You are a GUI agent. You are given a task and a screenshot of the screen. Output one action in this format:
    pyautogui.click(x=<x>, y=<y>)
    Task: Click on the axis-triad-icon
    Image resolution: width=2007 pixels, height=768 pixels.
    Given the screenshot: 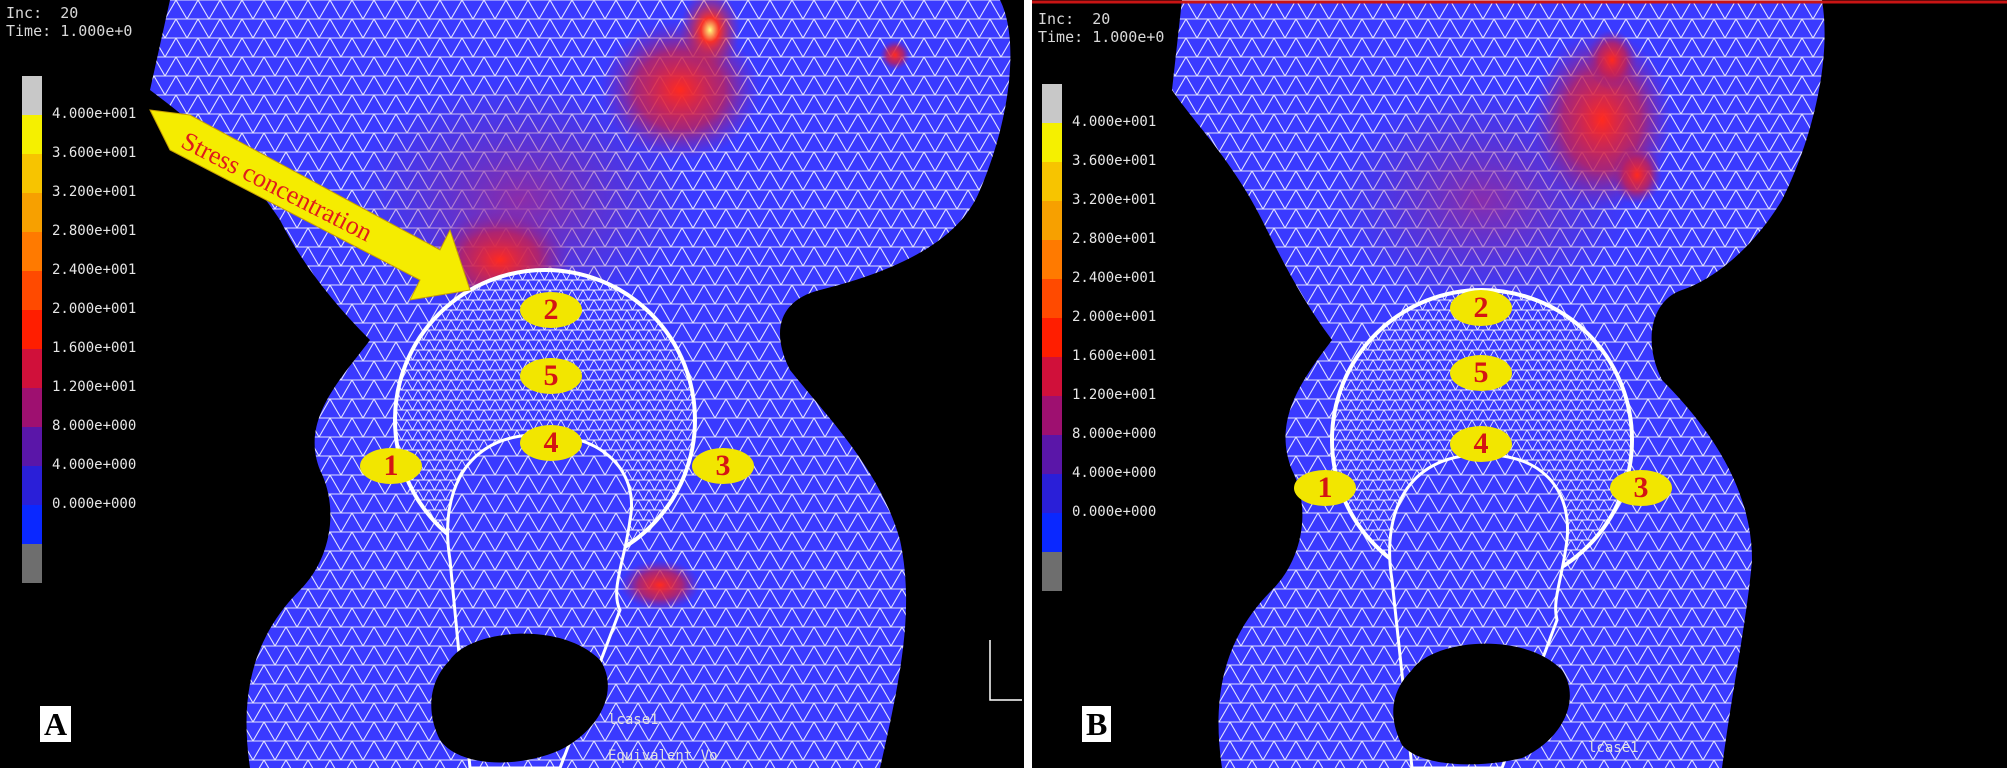 What is the action you would take?
    pyautogui.click(x=1005, y=670)
    